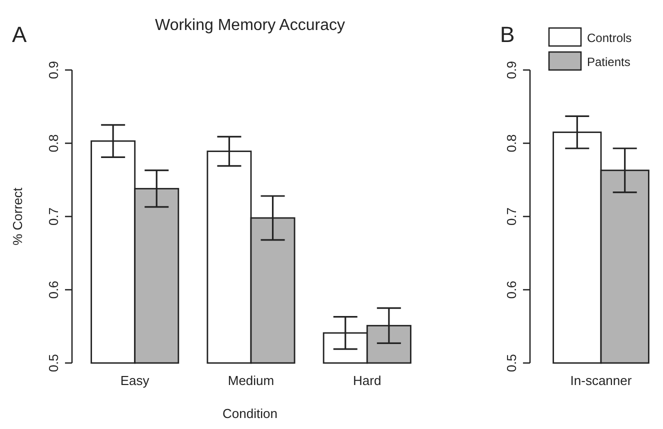  I want to click on legend-label: Controls, so click(609, 38).